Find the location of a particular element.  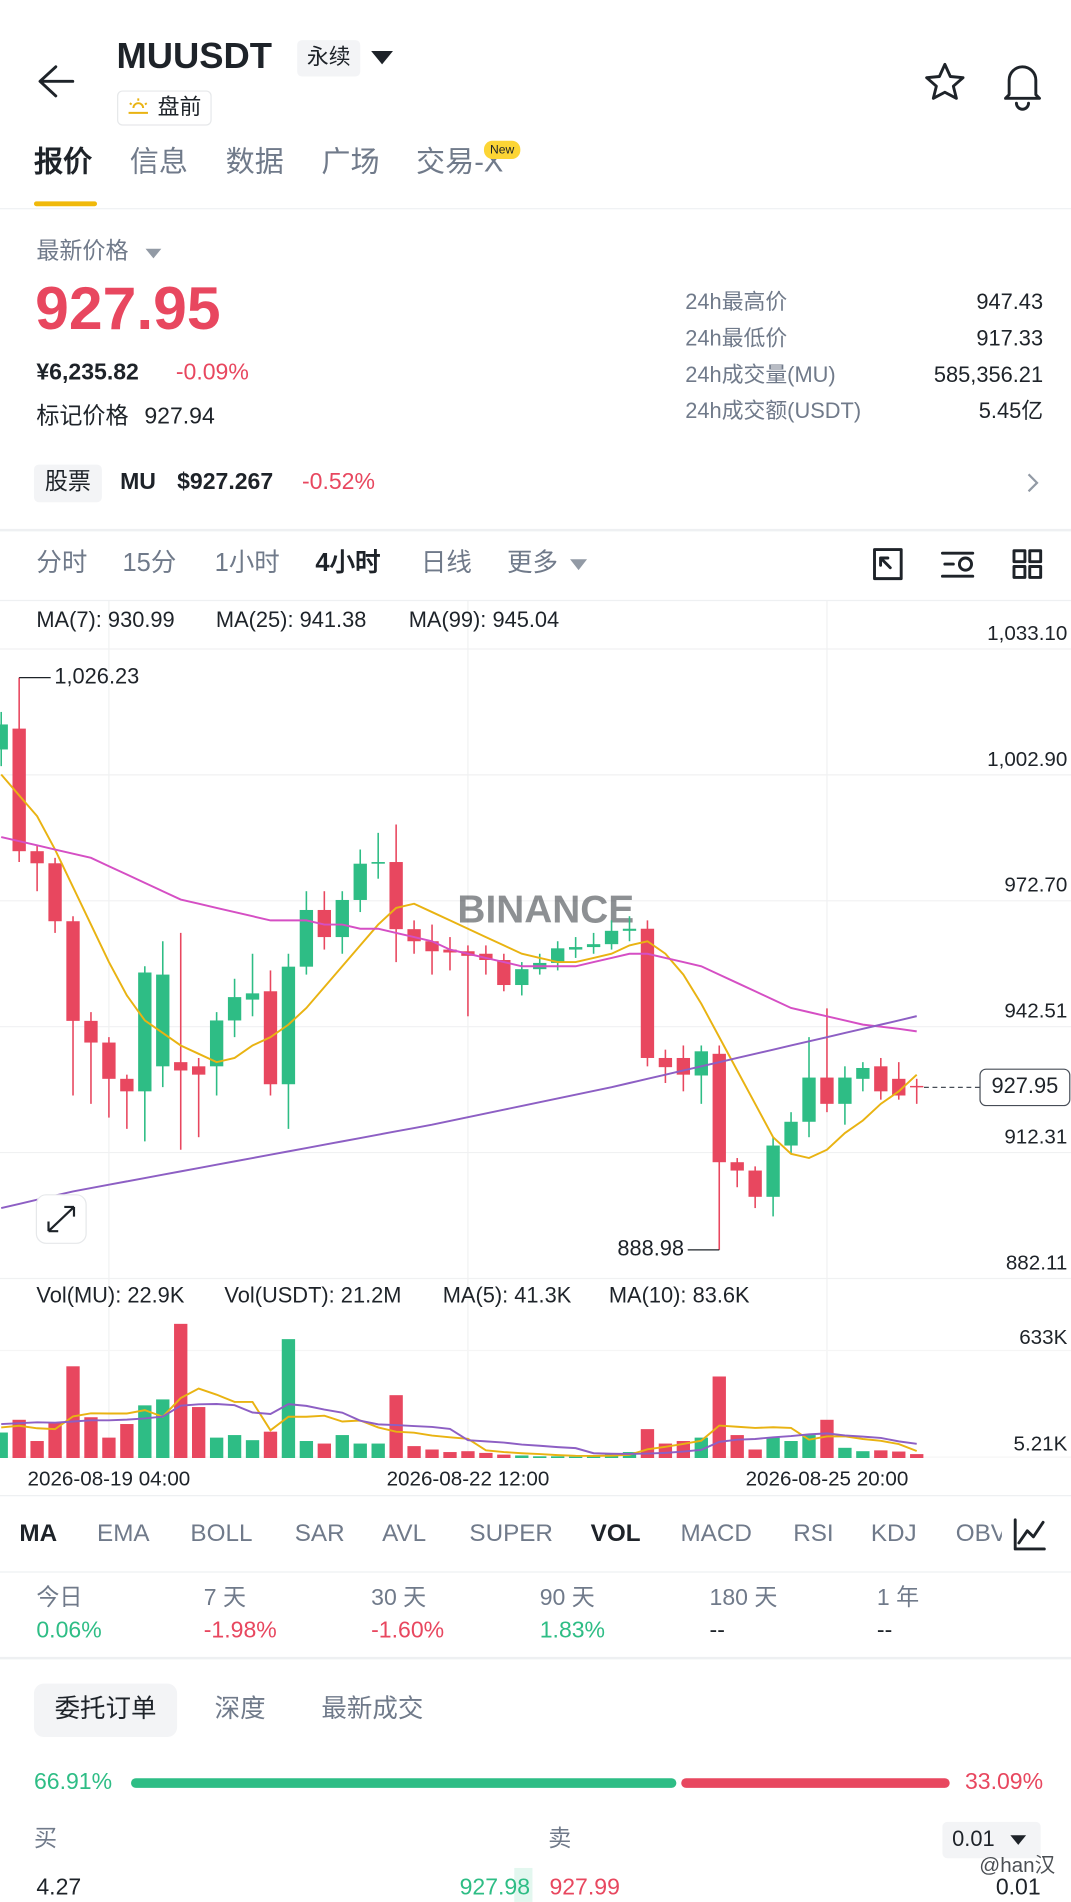

bid-depth is located at coordinates (523, 1884).